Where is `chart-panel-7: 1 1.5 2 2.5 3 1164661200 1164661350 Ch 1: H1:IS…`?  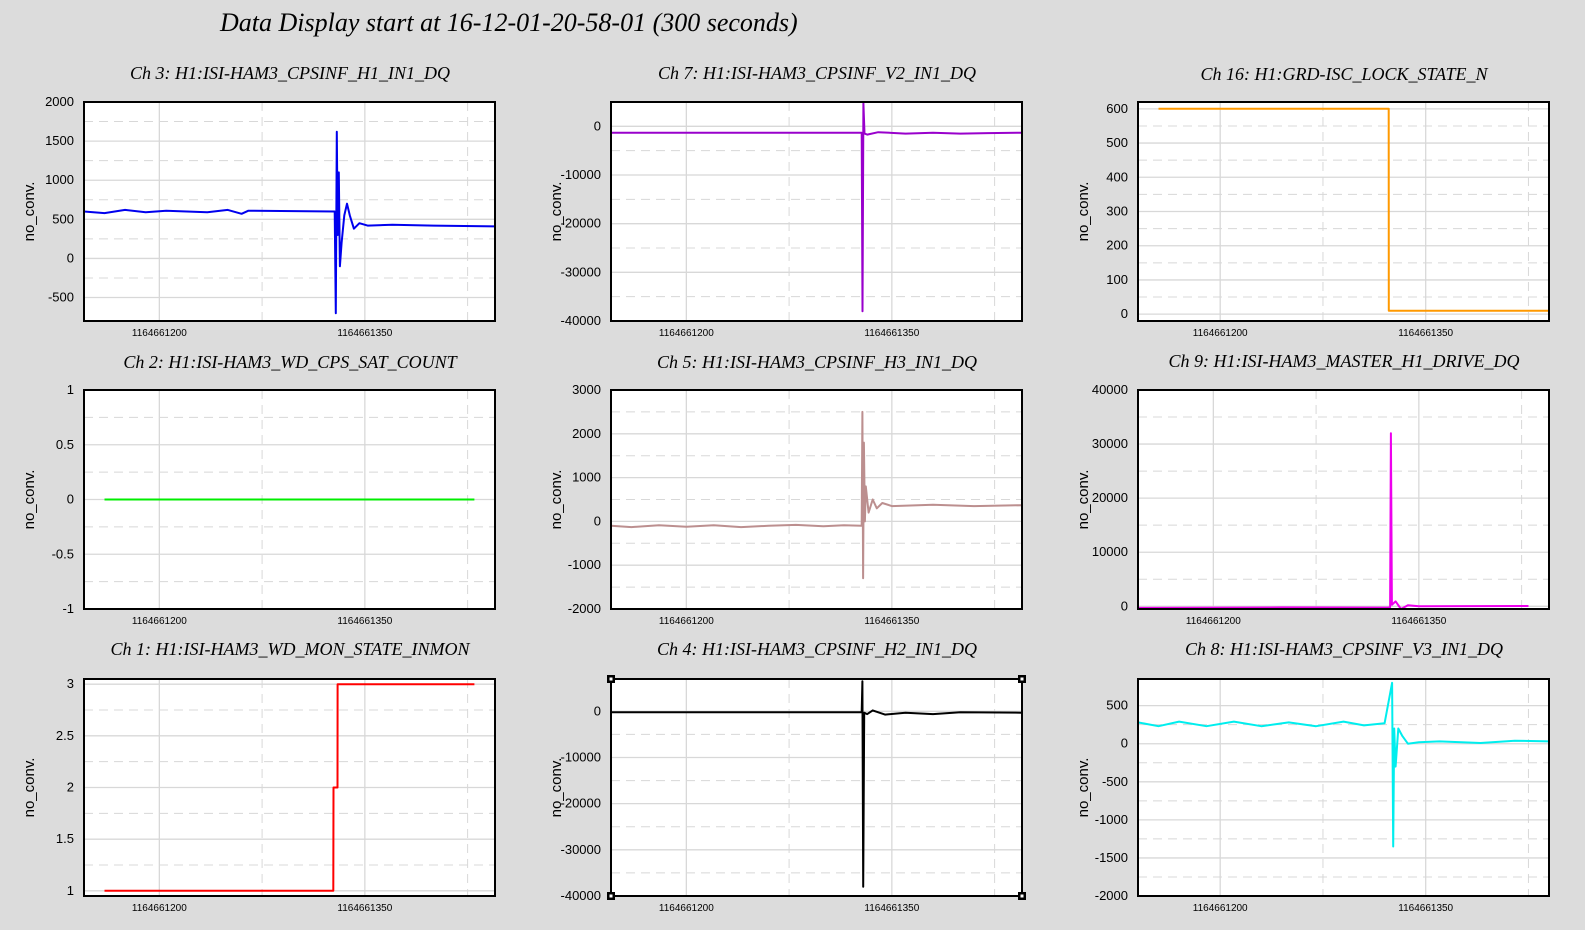
chart-panel-7: 1 1.5 2 2.5 3 1164661200 1164661350 Ch 1: H1:IS… is located at coordinates (258, 776).